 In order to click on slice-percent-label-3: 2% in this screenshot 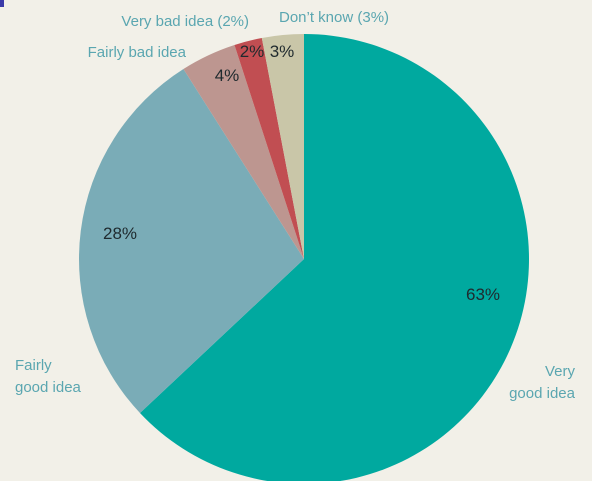, I will do `click(252, 51)`.